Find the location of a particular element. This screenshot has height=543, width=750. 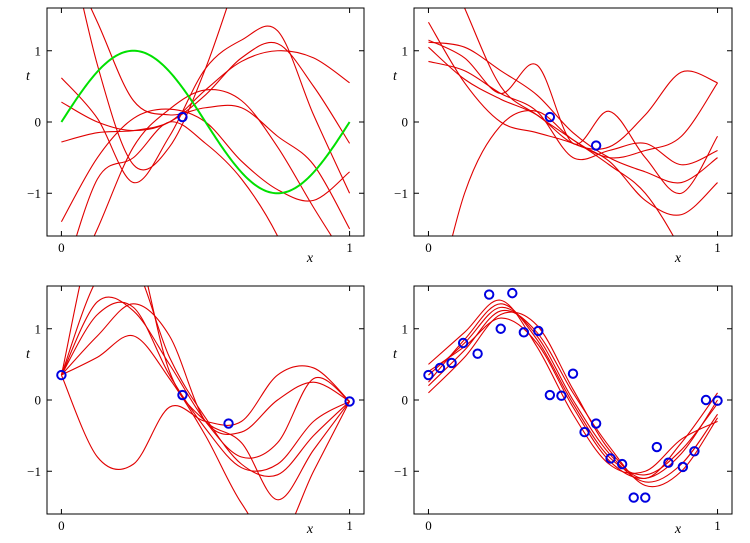

plot-area is located at coordinates (573, 393).